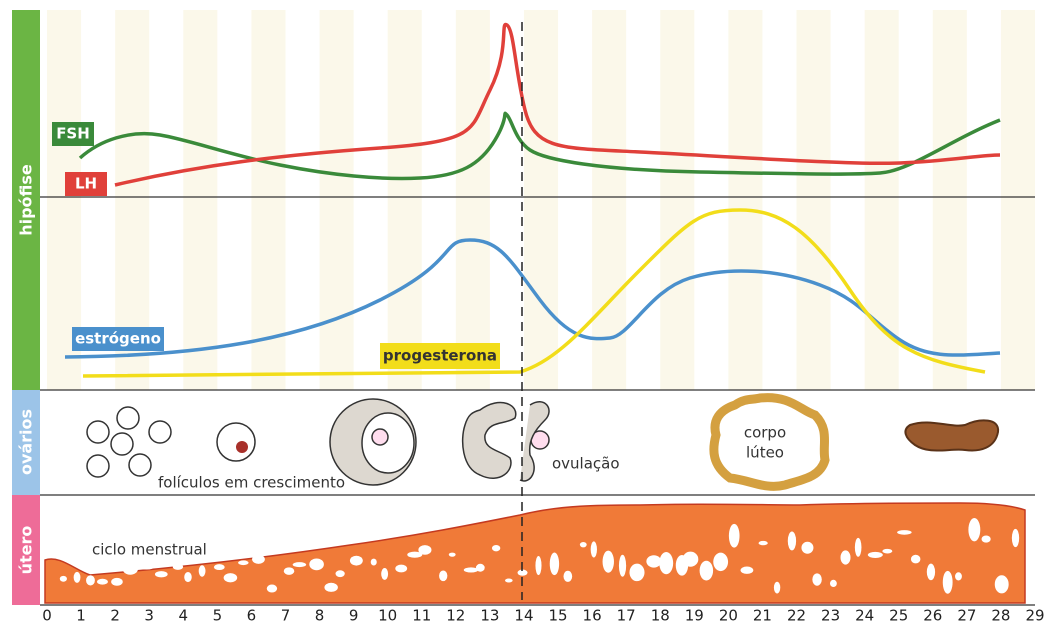  I want to click on day-label: 14, so click(523, 616).